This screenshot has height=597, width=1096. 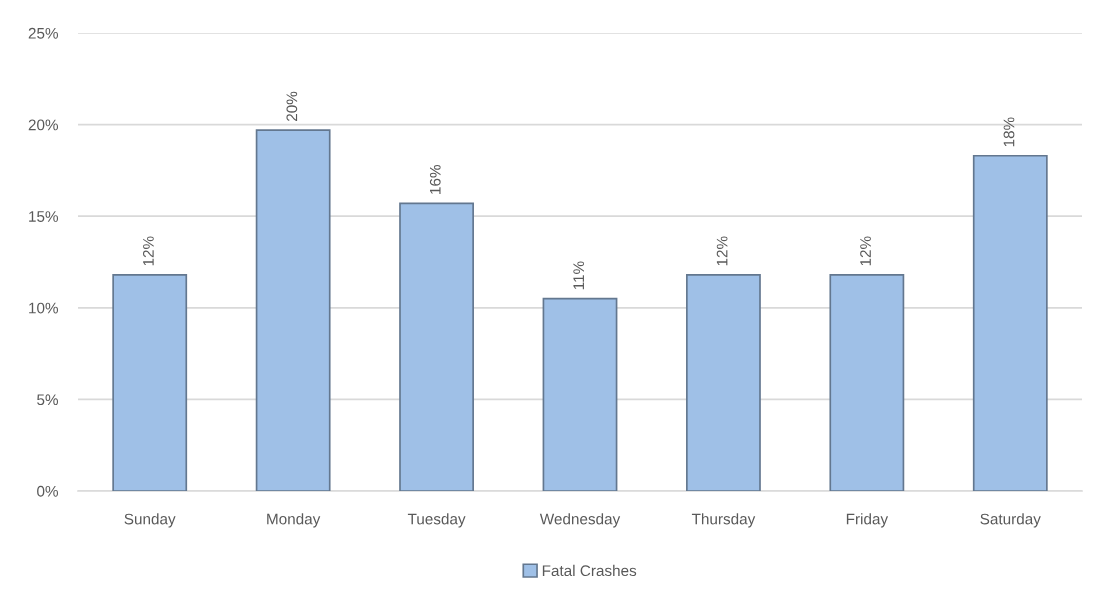 I want to click on data-label: 18%, so click(x=1009, y=132).